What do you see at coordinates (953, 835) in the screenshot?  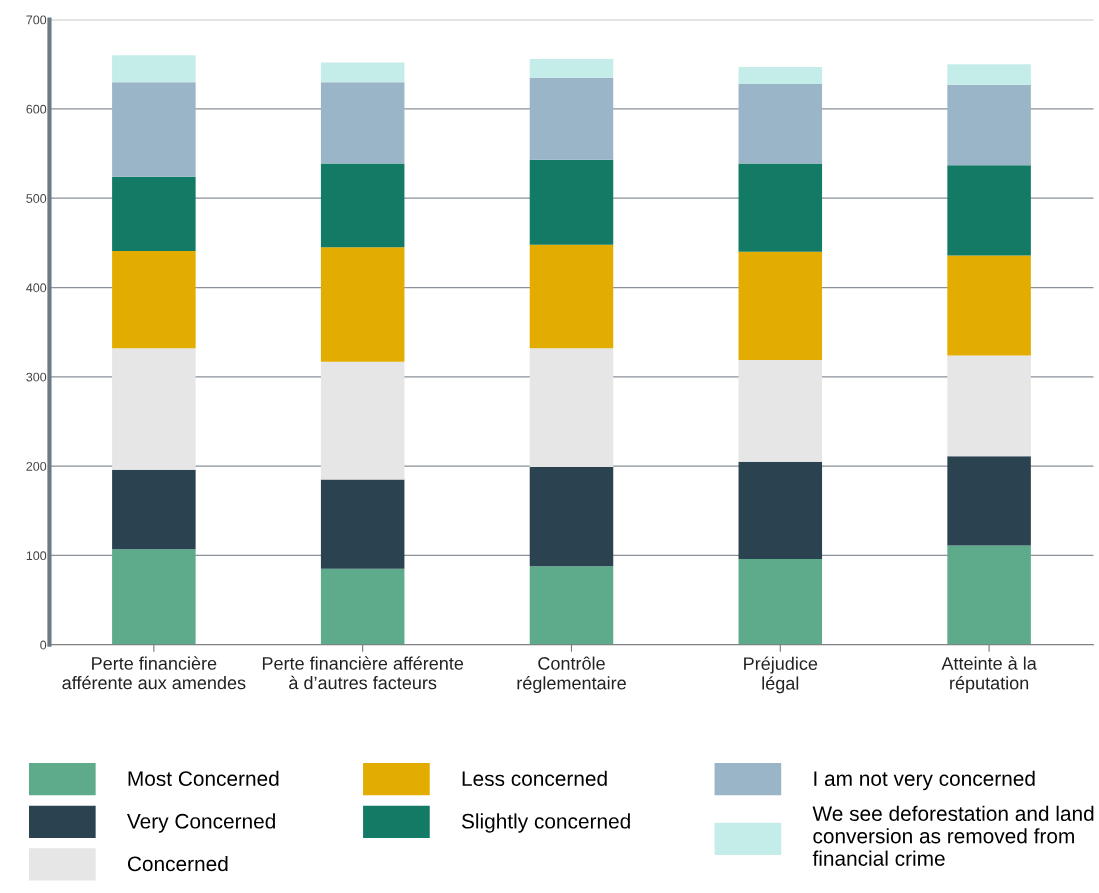 I see `legend-label: We see deforestation and land conversion as removed from financial crime` at bounding box center [953, 835].